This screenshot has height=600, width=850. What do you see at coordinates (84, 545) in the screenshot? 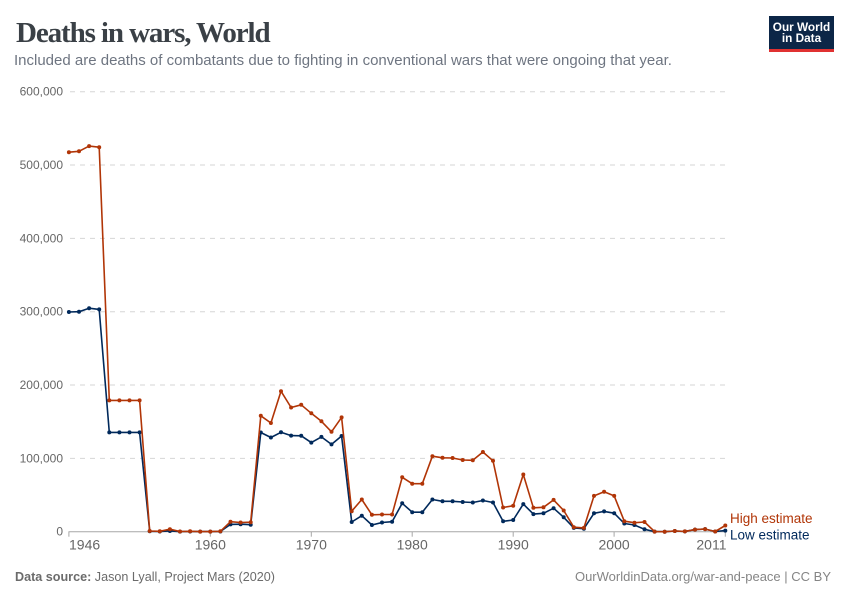
I see `svg-text: 1946` at bounding box center [84, 545].